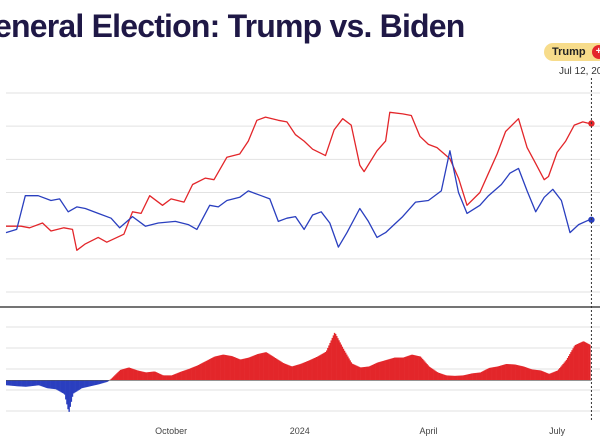 The image size is (600, 442). I want to click on trump-margin-badge: Trump +, so click(572, 52).